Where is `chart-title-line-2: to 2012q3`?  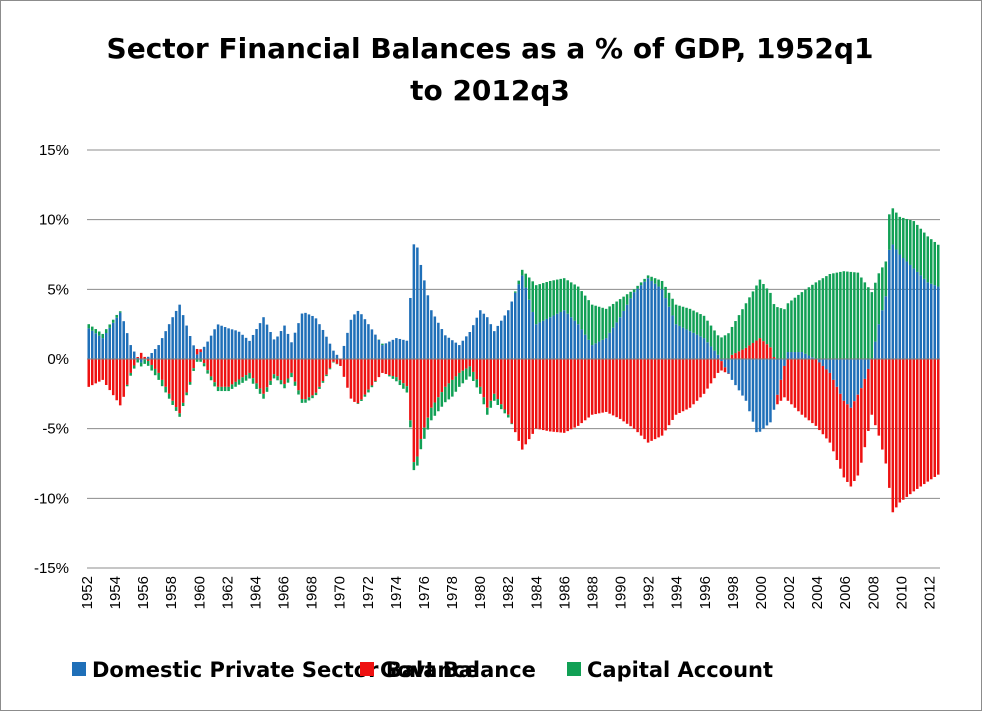 chart-title-line-2: to 2012q3 is located at coordinates (490, 90).